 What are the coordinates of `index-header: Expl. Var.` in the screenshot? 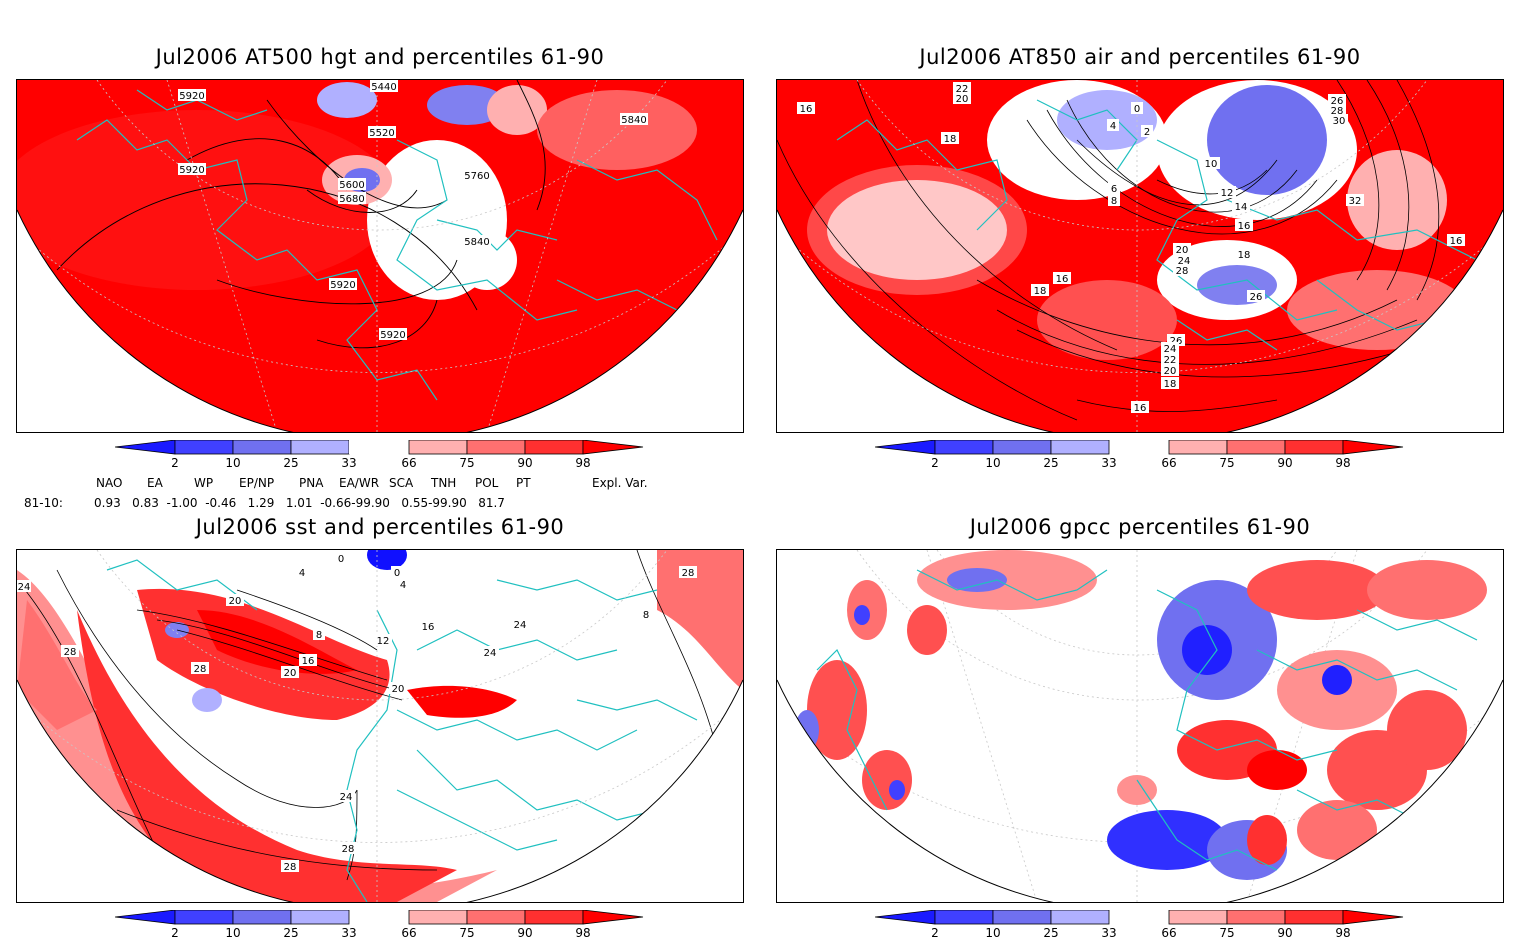 It's located at (620, 483).